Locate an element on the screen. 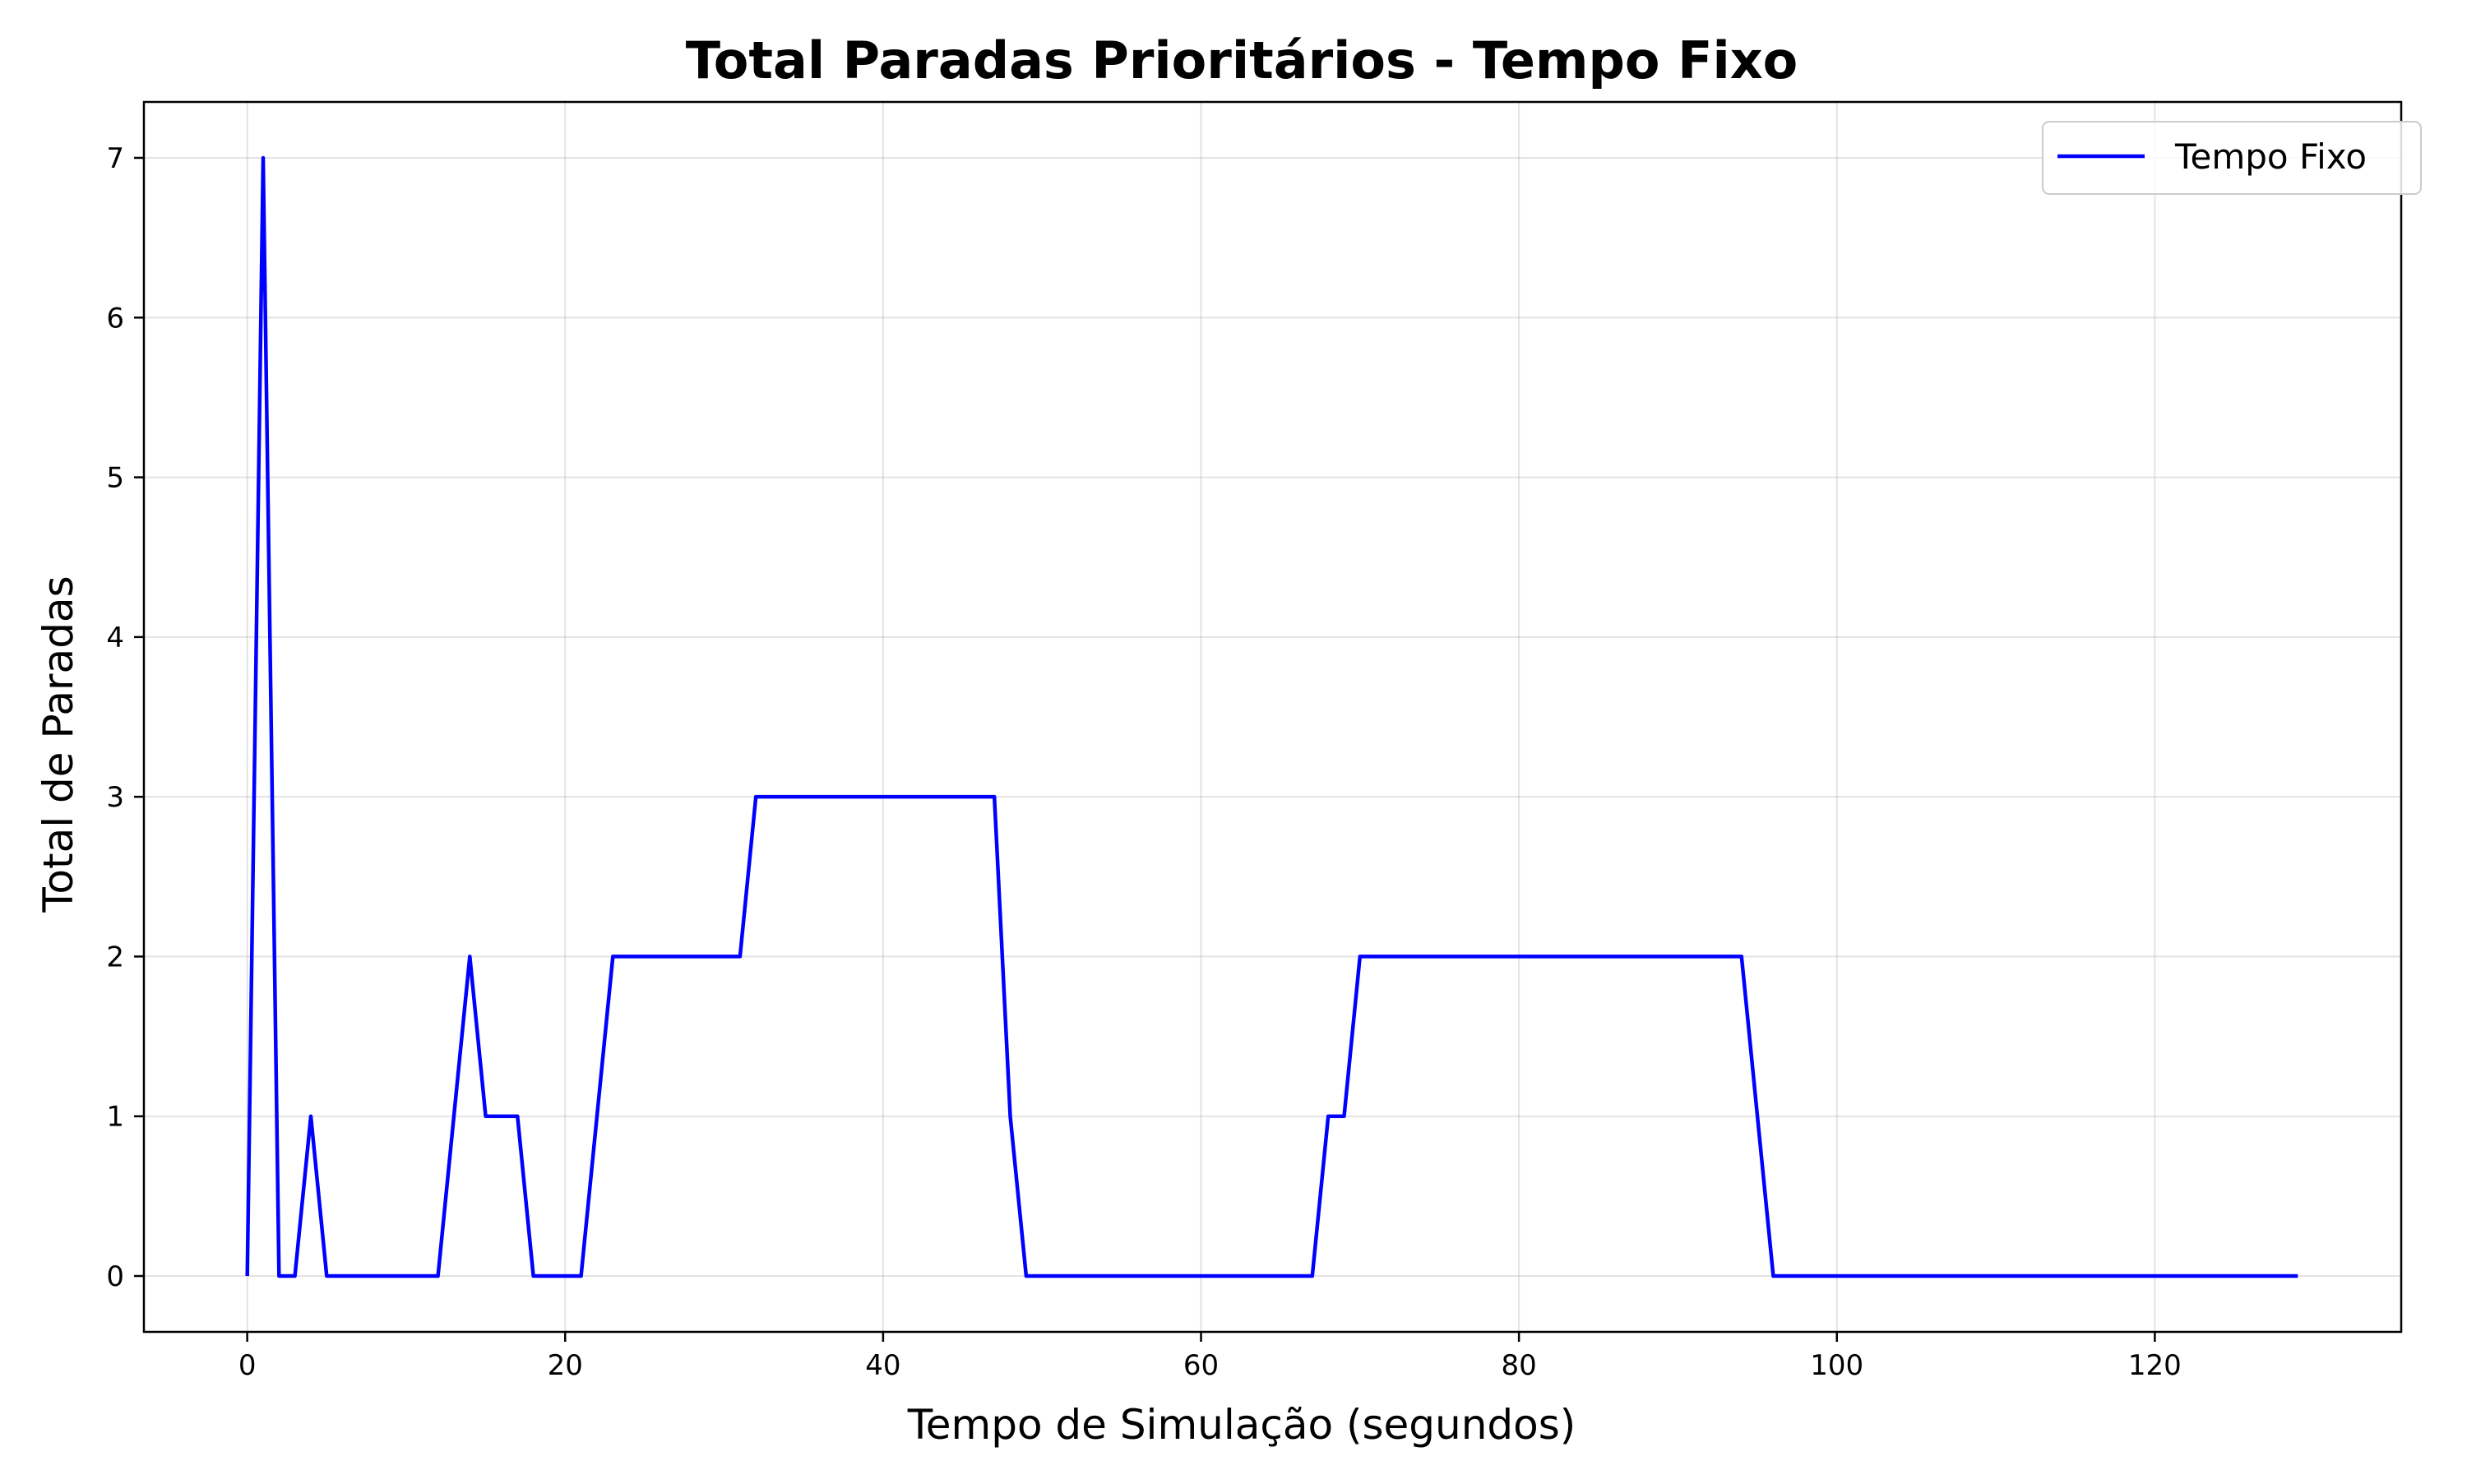 The width and height of the screenshot is (2467, 1484). x-tick-label: 40 is located at coordinates (883, 1365).